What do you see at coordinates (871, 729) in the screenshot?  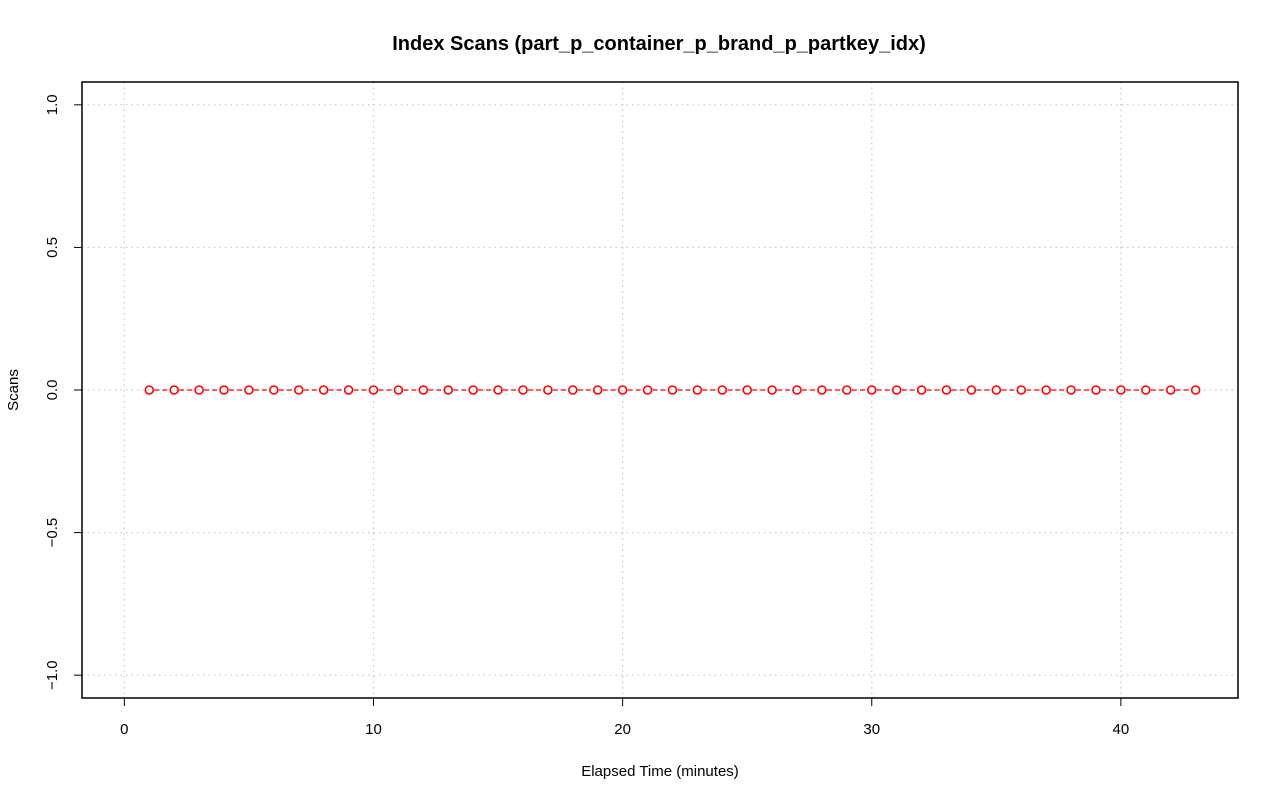 I see `x-tick-label: 30` at bounding box center [871, 729].